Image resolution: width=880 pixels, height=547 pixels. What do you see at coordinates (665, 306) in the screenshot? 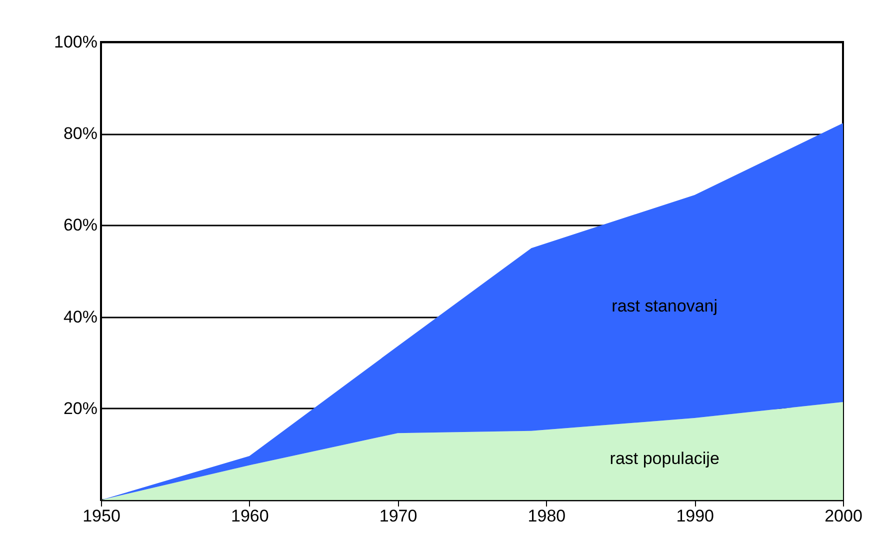
I see `series-label: rast stanovanj` at bounding box center [665, 306].